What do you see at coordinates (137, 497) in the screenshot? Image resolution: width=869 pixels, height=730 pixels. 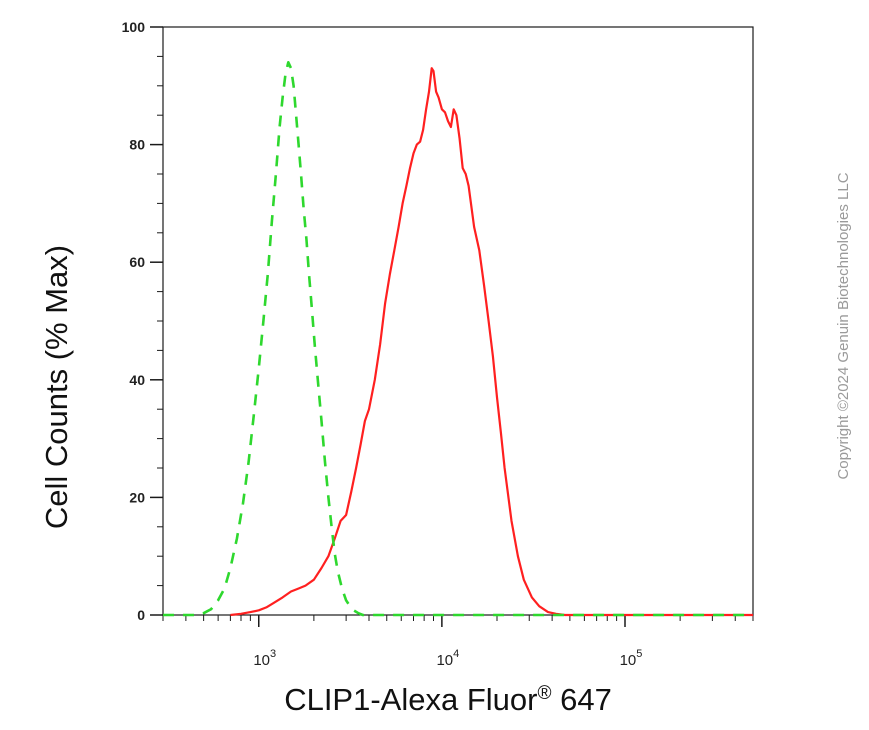 I see `y-tick-label: 20` at bounding box center [137, 497].